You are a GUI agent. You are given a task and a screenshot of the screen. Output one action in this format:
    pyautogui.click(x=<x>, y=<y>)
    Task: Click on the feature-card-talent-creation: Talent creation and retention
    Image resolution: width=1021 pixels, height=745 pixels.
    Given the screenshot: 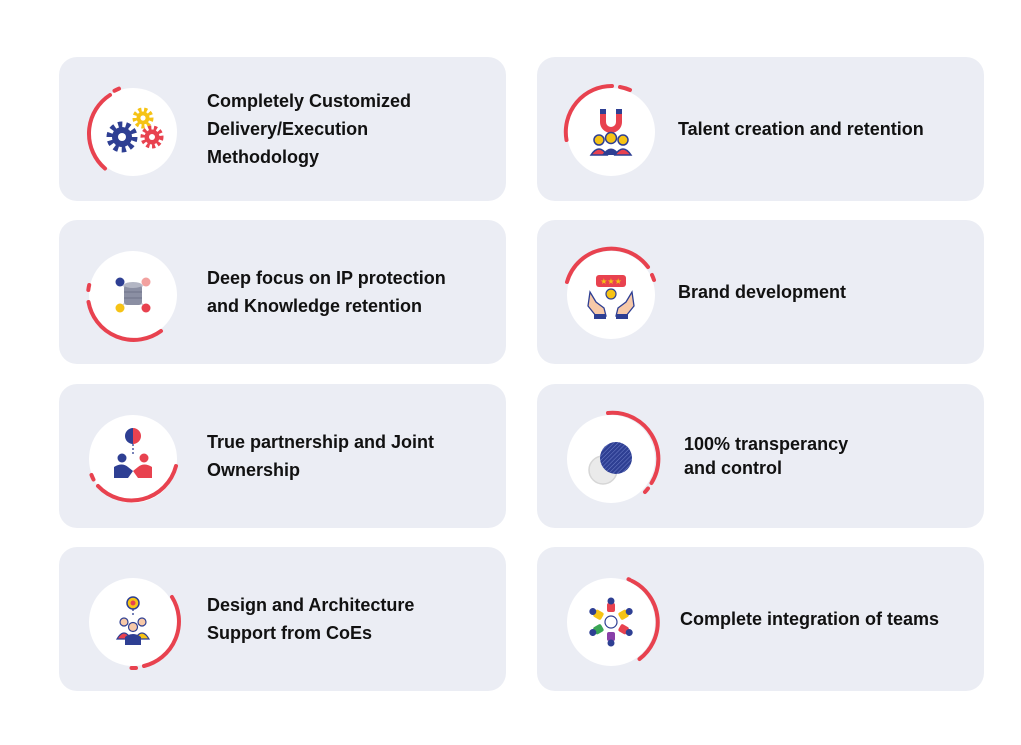 What is the action you would take?
    pyautogui.click(x=760, y=129)
    